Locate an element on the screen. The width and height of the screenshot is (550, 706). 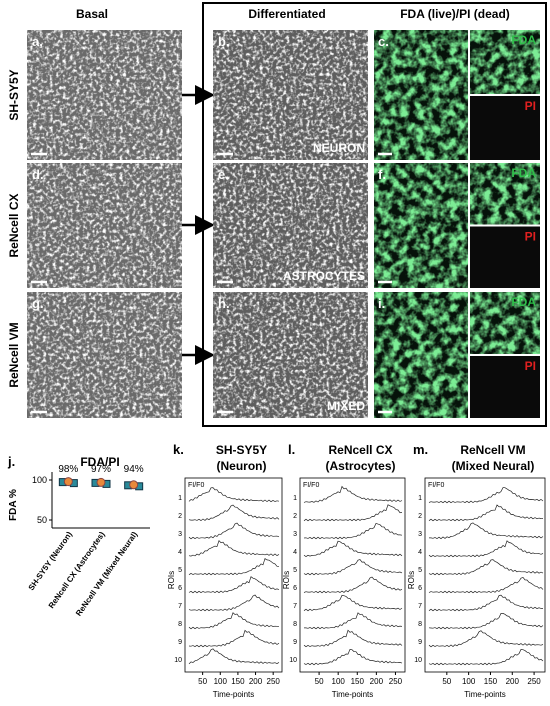
chart-title: FDA/PI is located at coordinates (99, 462).